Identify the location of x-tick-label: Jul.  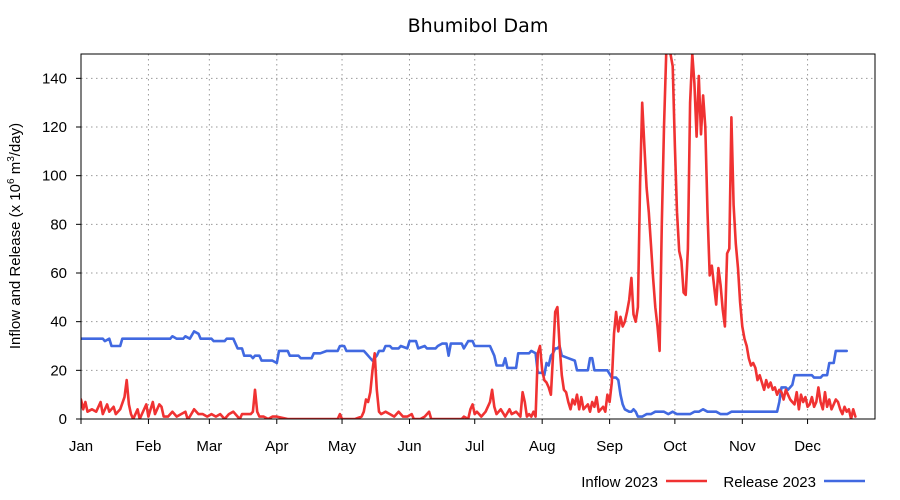
(474, 446).